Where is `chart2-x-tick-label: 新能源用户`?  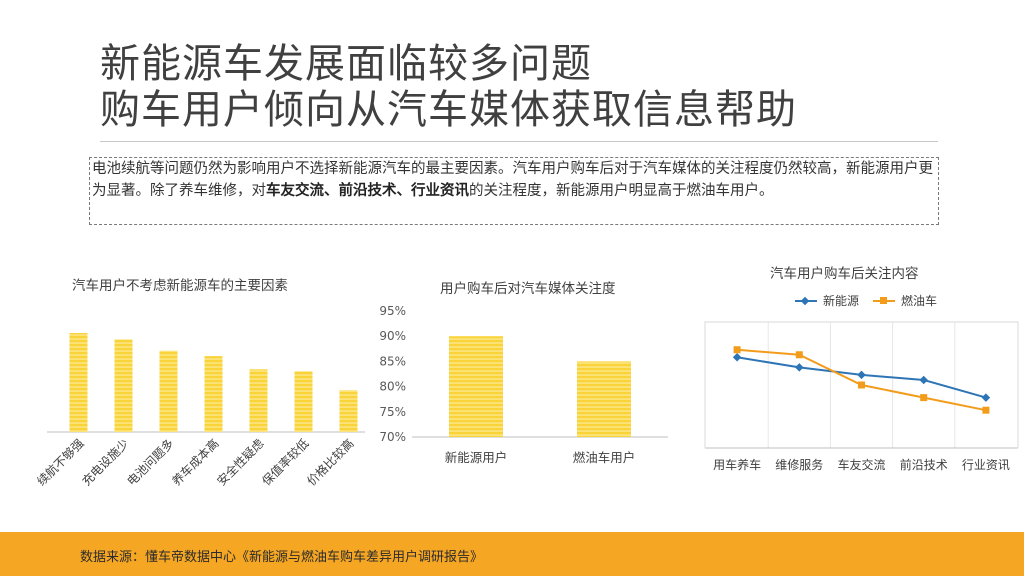
chart2-x-tick-label: 新能源用户 is located at coordinates (476, 457).